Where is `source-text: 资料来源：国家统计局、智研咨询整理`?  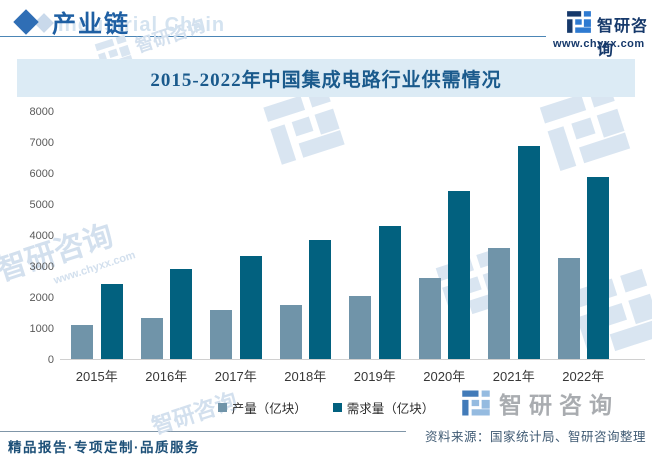
source-text: 资料来源：国家统计局、智研咨询整理 is located at coordinates (535, 437).